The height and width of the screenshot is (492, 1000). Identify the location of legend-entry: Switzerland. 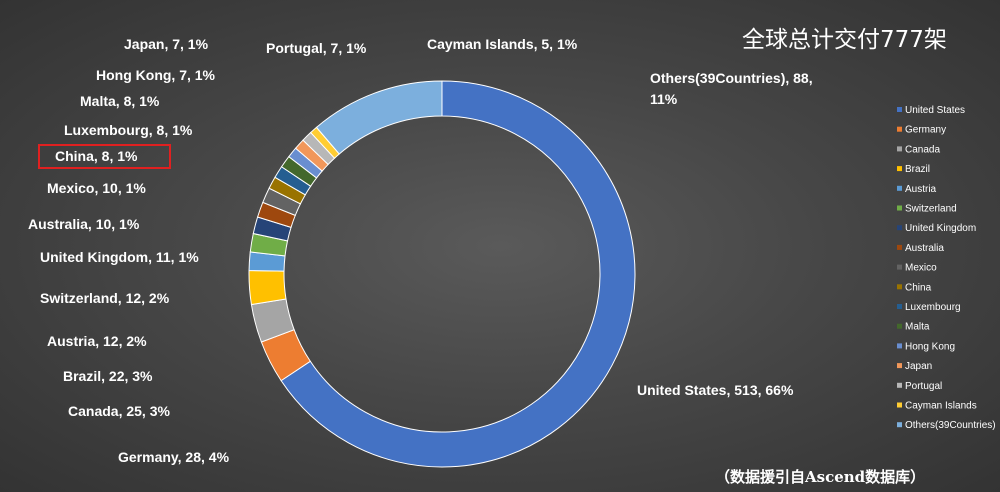
(931, 209).